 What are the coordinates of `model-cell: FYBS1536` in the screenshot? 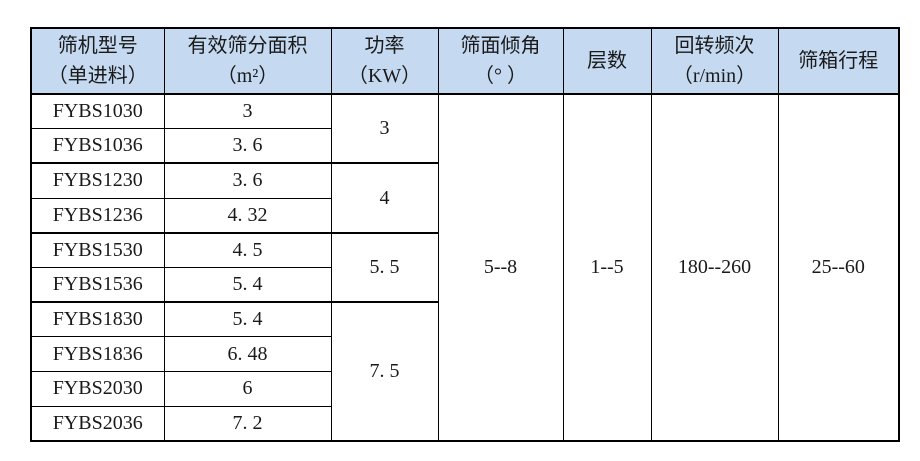 It's located at (97, 285).